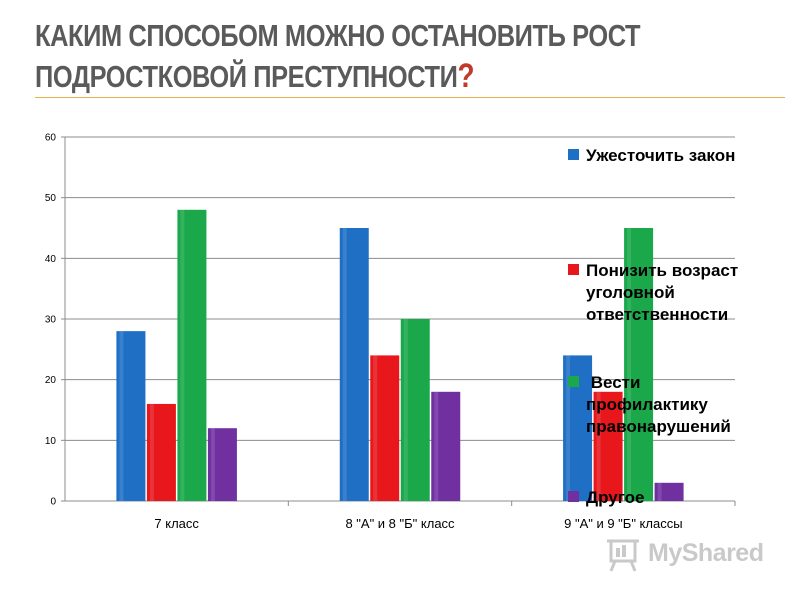 The image size is (800, 600). What do you see at coordinates (51, 441) in the screenshot?
I see `y-tick-label: 10` at bounding box center [51, 441].